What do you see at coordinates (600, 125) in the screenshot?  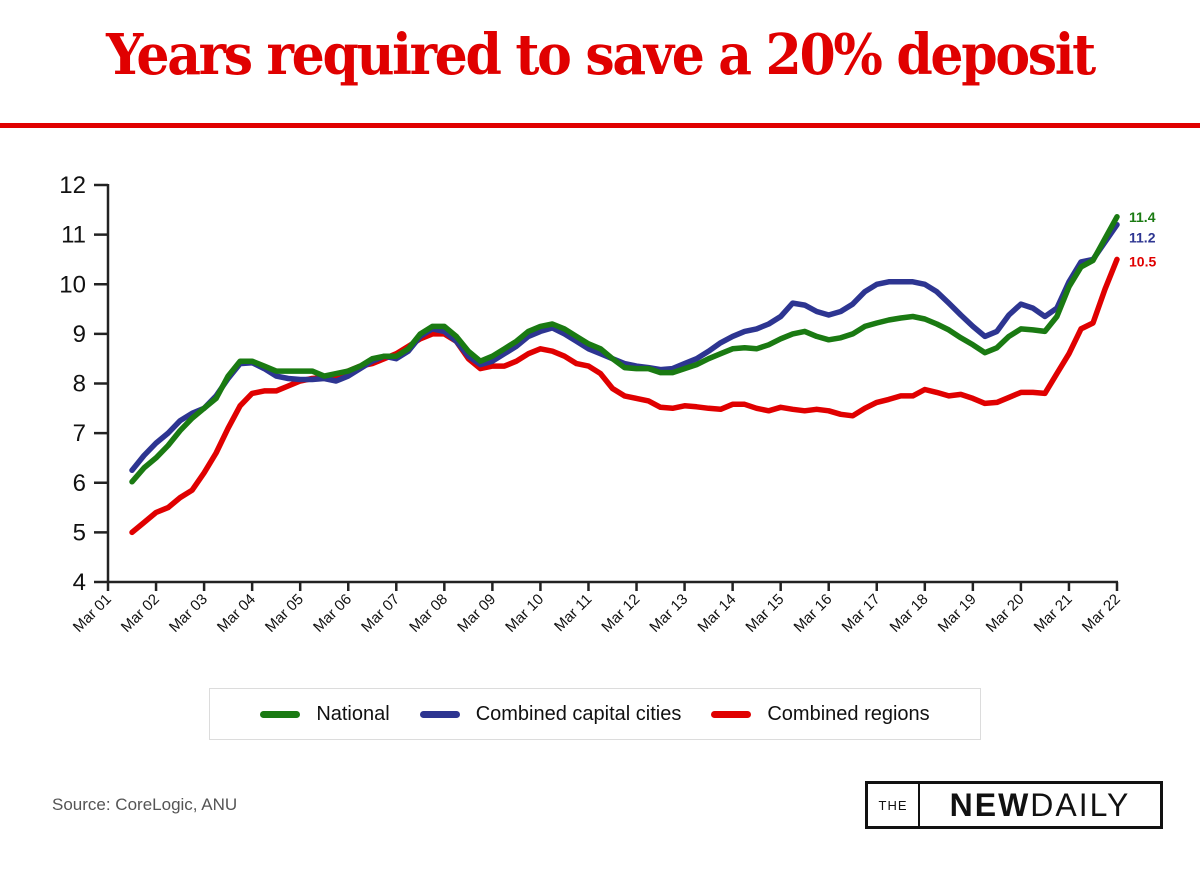 I see `header-divider` at bounding box center [600, 125].